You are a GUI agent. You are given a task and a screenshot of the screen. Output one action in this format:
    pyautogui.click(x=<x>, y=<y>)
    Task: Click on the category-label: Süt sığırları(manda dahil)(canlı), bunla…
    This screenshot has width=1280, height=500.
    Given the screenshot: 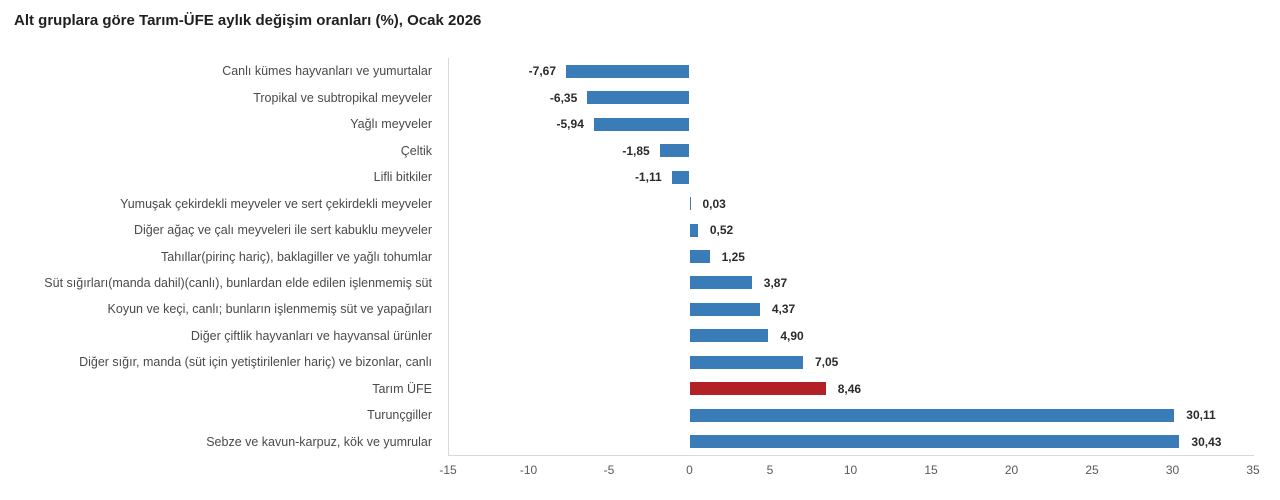 What is the action you would take?
    pyautogui.click(x=238, y=282)
    